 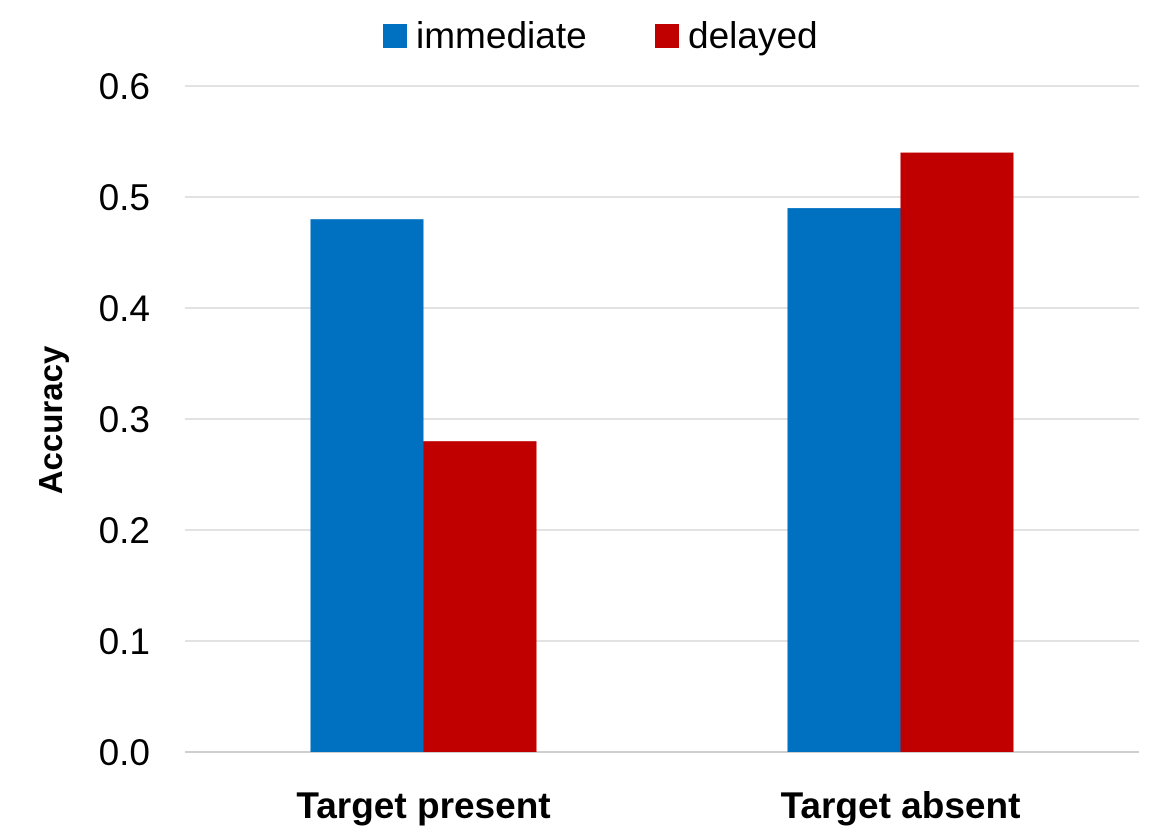 I want to click on y-tick-label: 0.3, so click(x=124, y=419).